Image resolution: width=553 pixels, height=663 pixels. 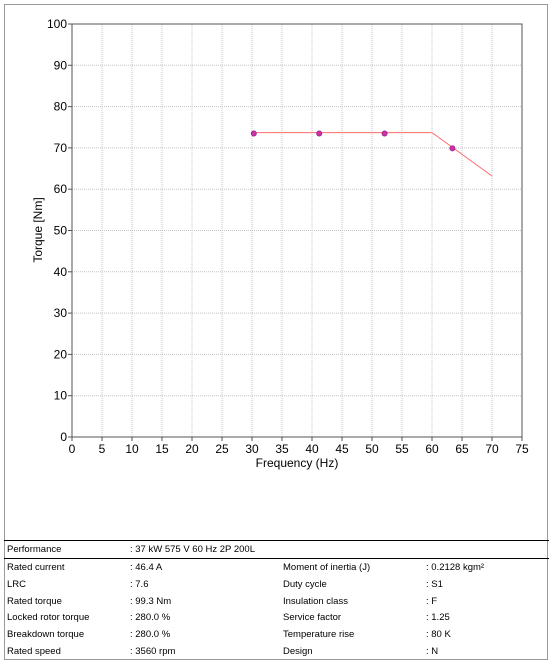 I want to click on x-tick-label: 35, so click(x=282, y=449).